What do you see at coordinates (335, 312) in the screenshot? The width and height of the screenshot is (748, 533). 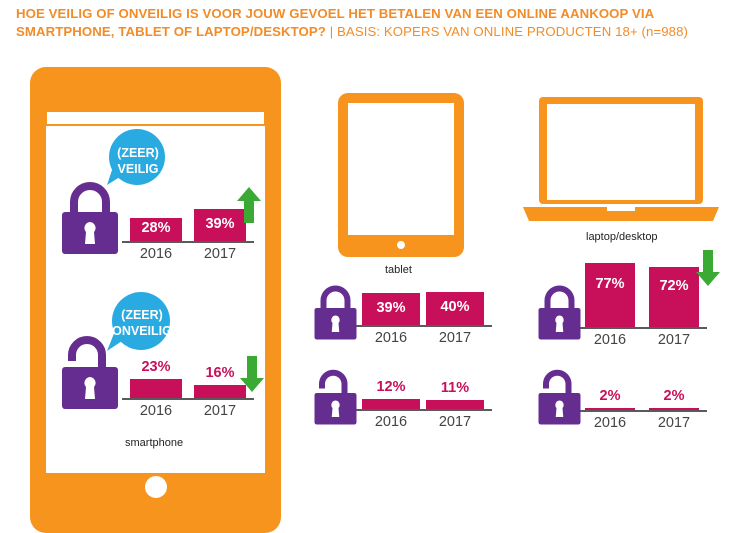 I see `closed-lock-icon-tablet` at bounding box center [335, 312].